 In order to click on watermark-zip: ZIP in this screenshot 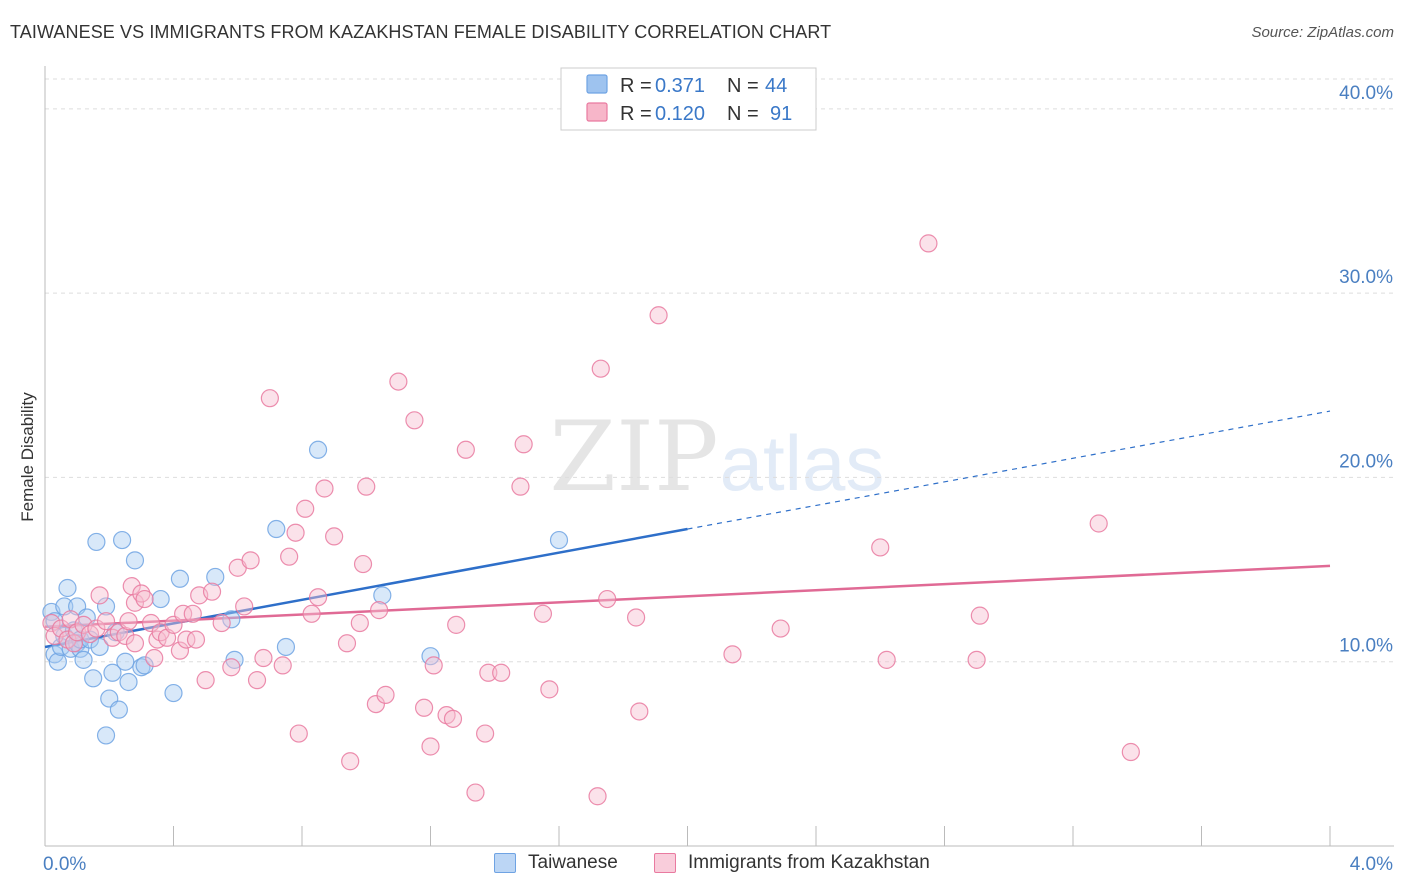, I will do `click(633, 457)`.